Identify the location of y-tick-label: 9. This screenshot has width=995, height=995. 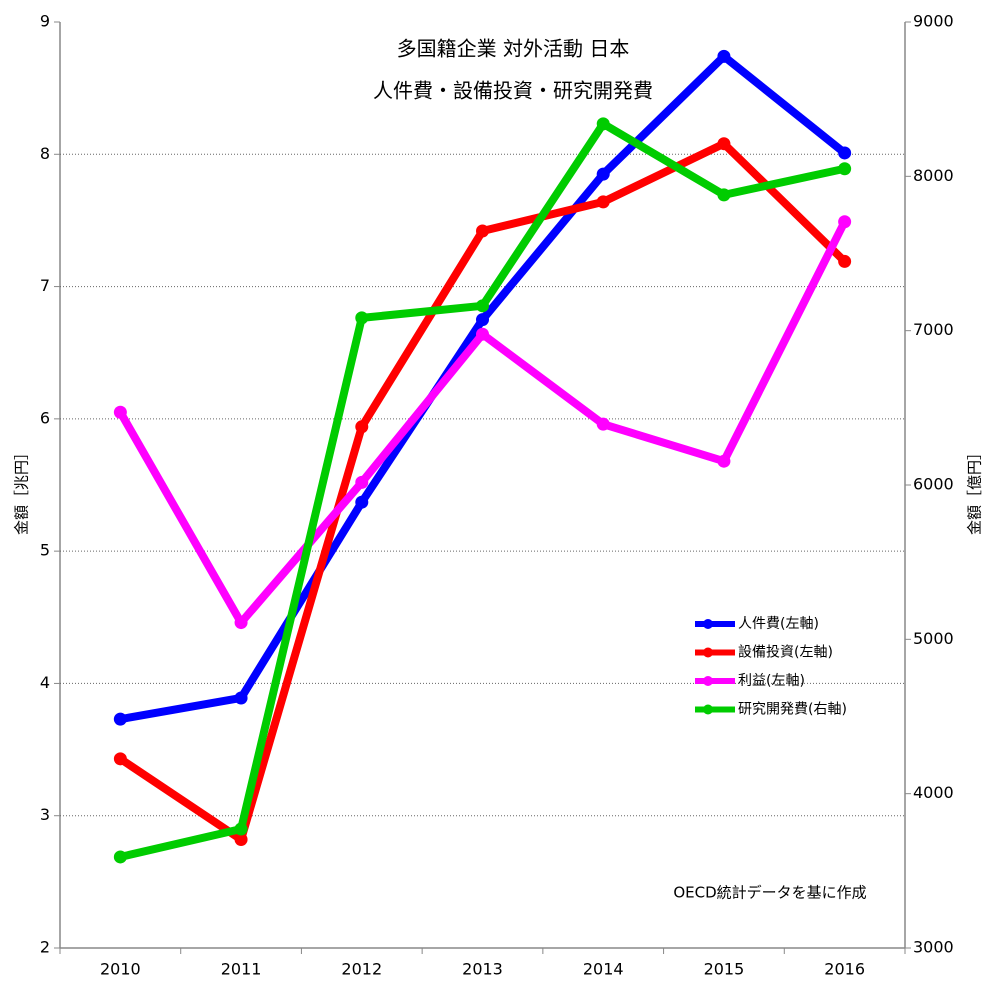
(45, 21).